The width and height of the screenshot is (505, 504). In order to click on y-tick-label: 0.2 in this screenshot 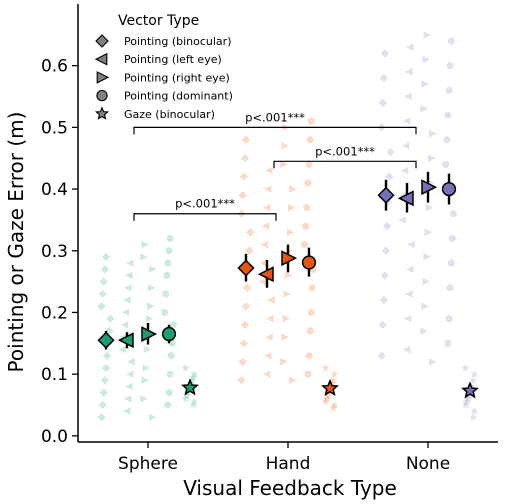, I will do `click(54, 313)`.